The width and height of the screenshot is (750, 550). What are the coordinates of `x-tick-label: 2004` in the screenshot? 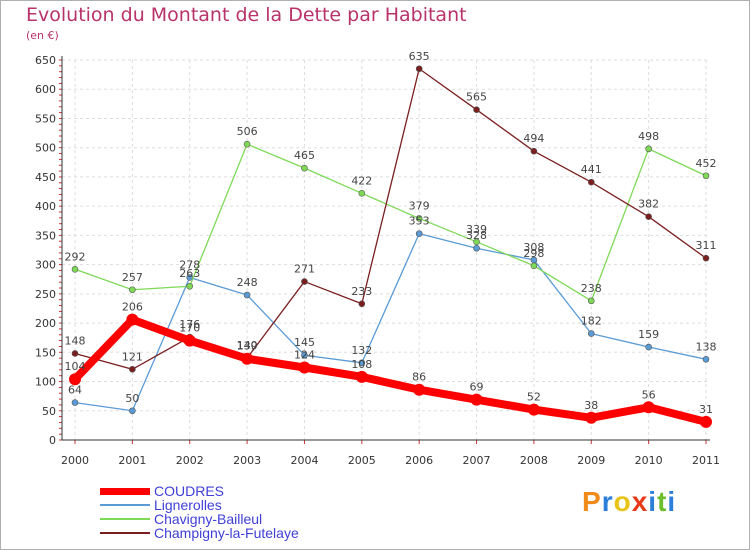 It's located at (304, 460).